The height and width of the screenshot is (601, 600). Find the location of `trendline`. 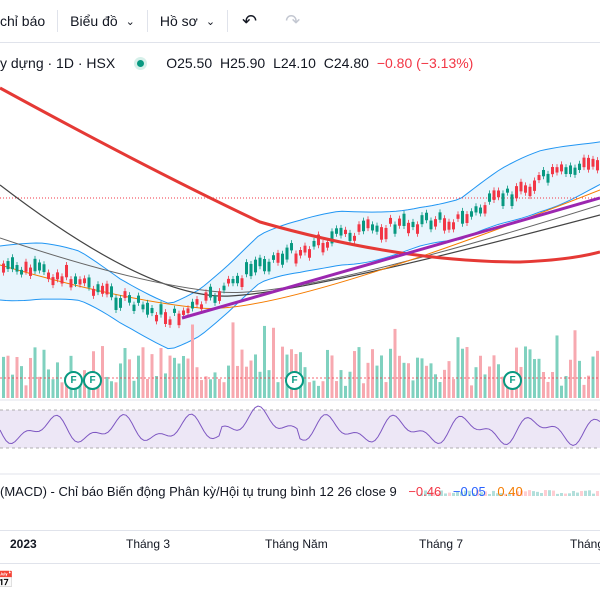

trendline is located at coordinates (390, 258).